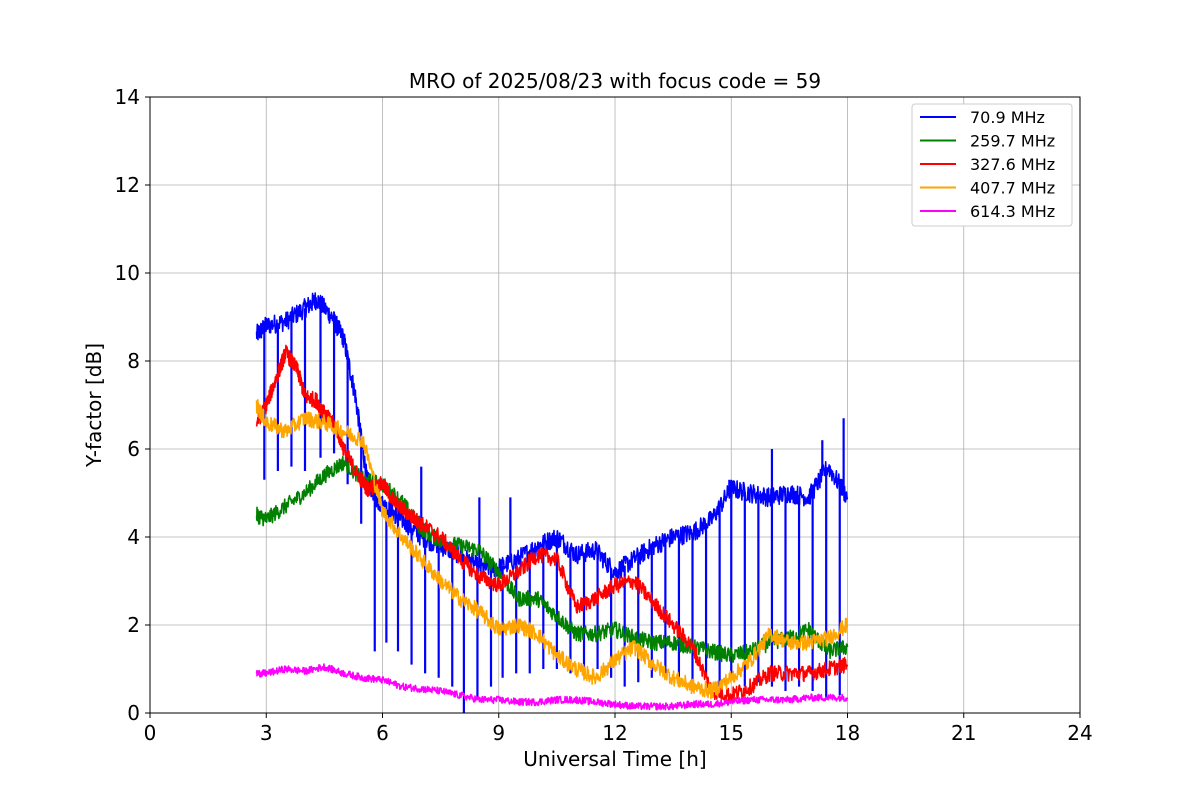 The height and width of the screenshot is (805, 1200). I want to click on legend-box, so click(992, 165).